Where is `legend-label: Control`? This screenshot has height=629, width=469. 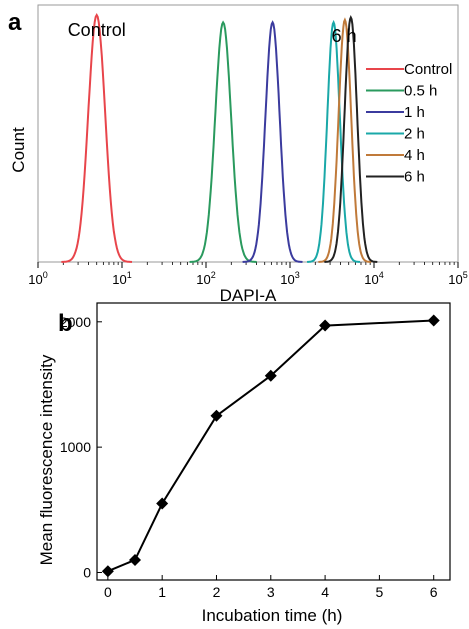 legend-label: Control is located at coordinates (428, 69).